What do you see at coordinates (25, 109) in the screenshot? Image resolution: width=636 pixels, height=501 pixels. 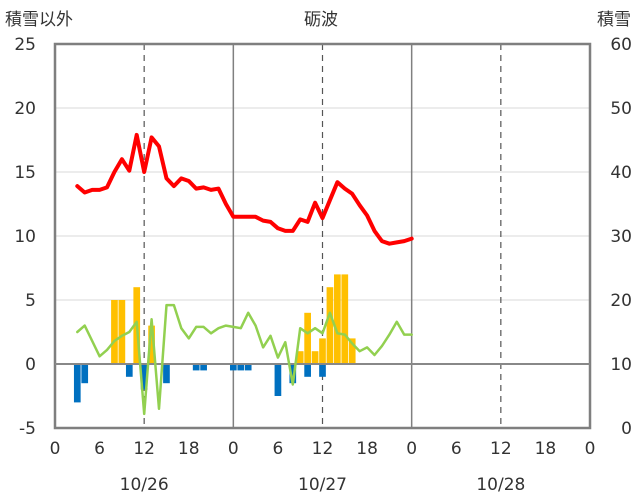 I see `left-tick-label: 20` at bounding box center [25, 109].